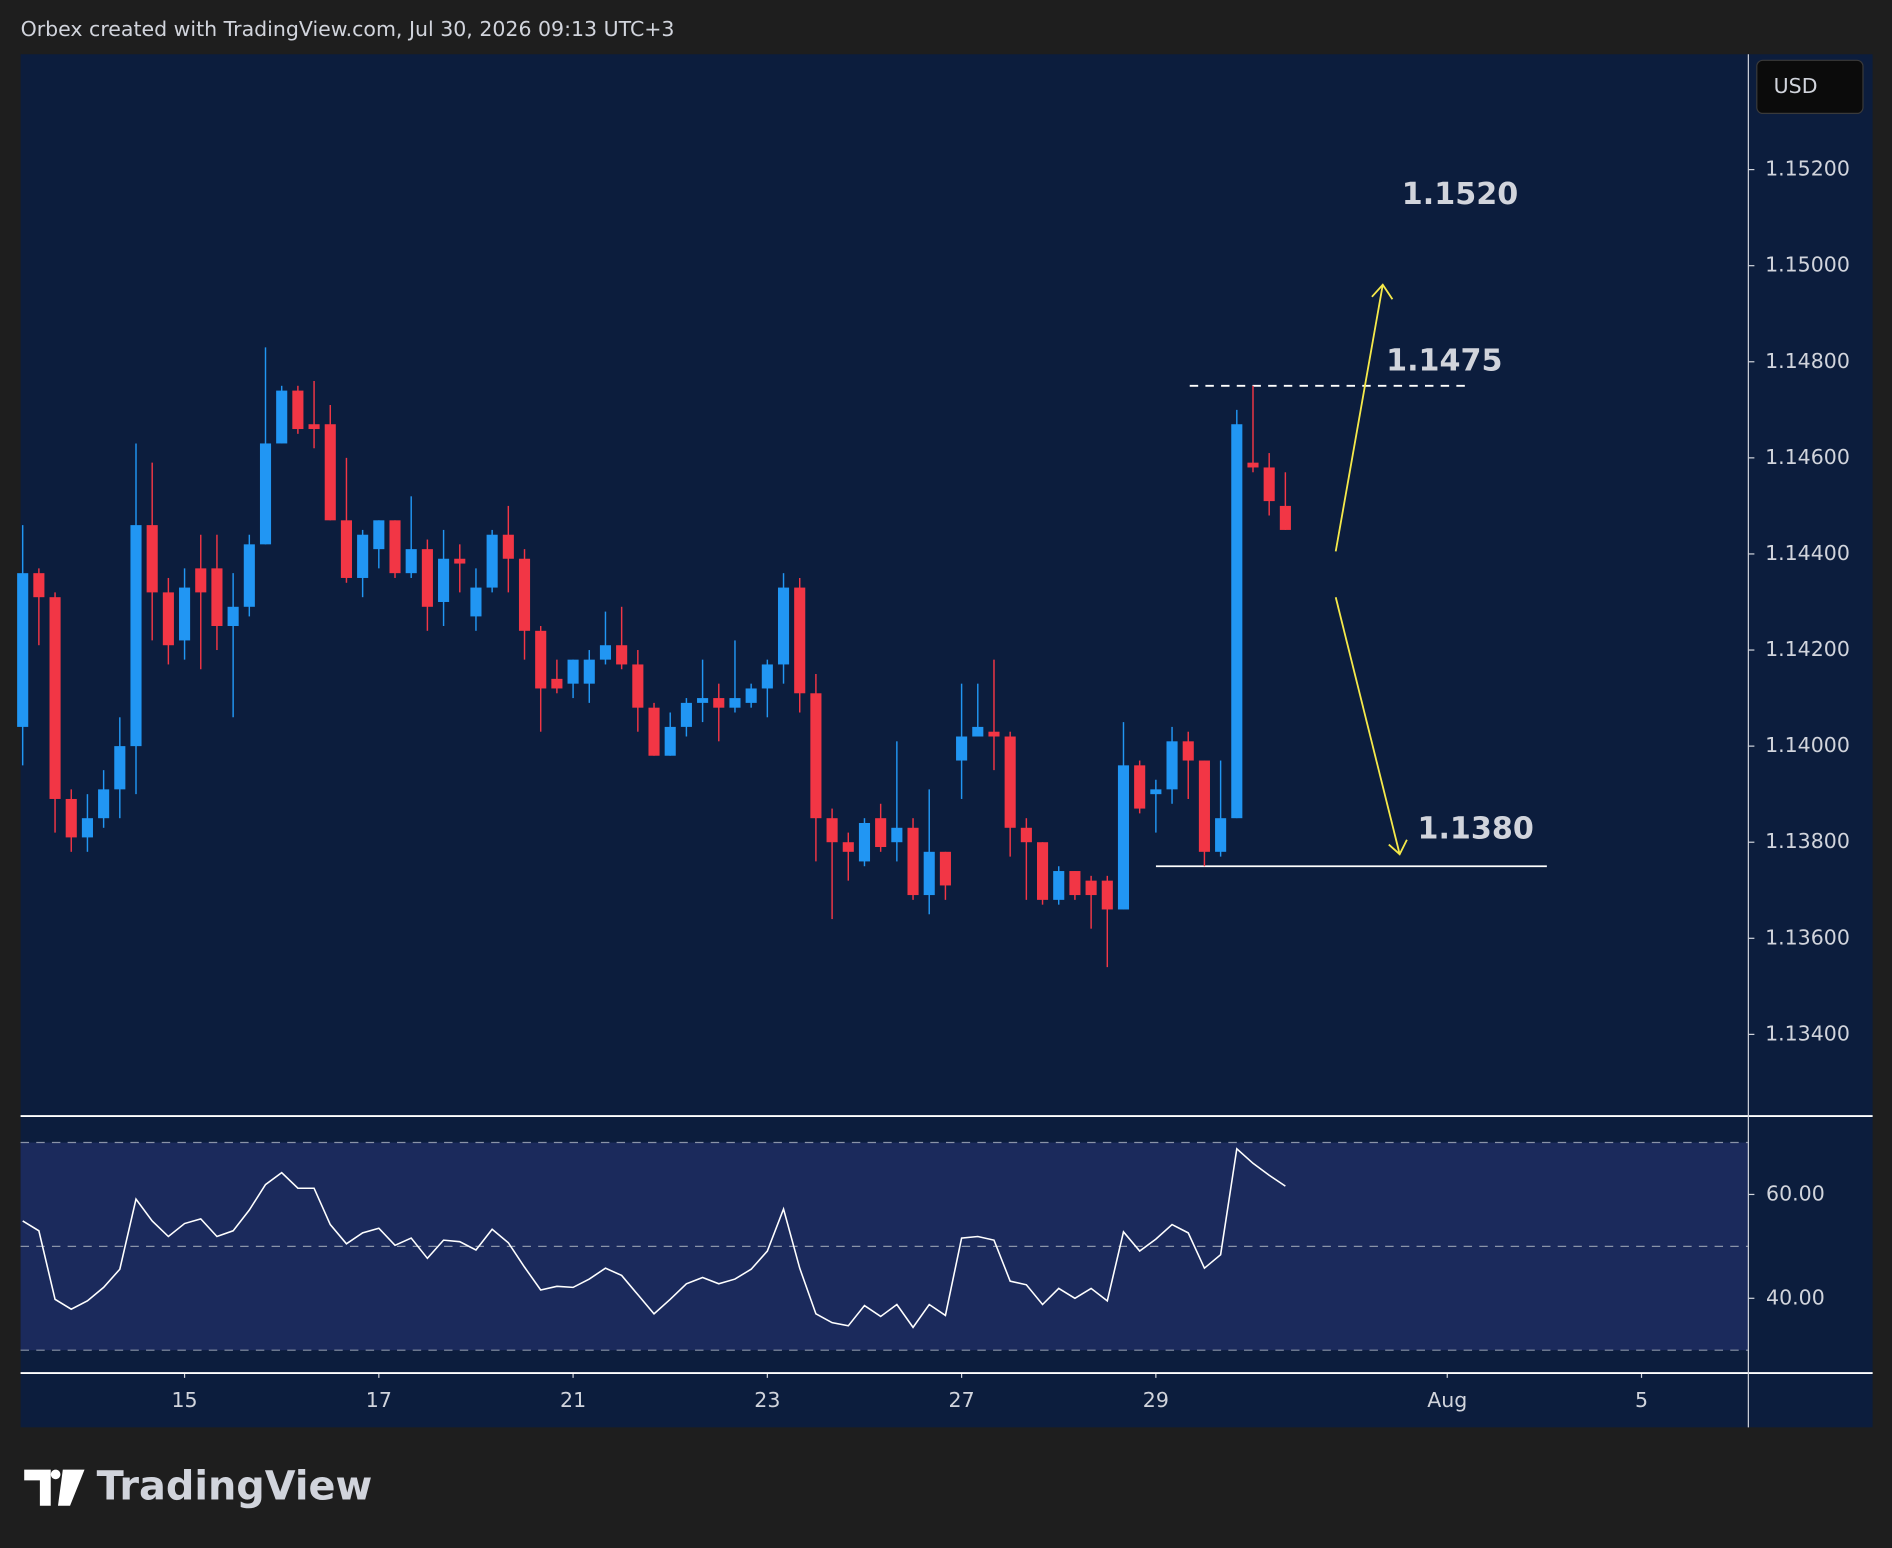 Image resolution: width=1892 pixels, height=1548 pixels. What do you see at coordinates (1371, 569) in the screenshot?
I see `arrows` at bounding box center [1371, 569].